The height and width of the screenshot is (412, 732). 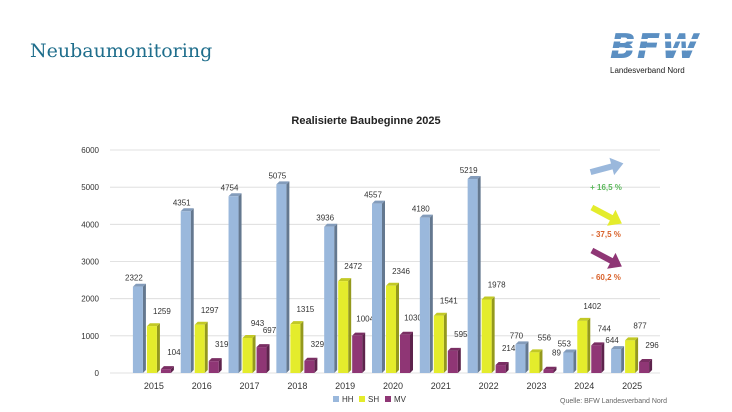 What do you see at coordinates (97, 373) in the screenshot?
I see `y-tick-label: 0` at bounding box center [97, 373].